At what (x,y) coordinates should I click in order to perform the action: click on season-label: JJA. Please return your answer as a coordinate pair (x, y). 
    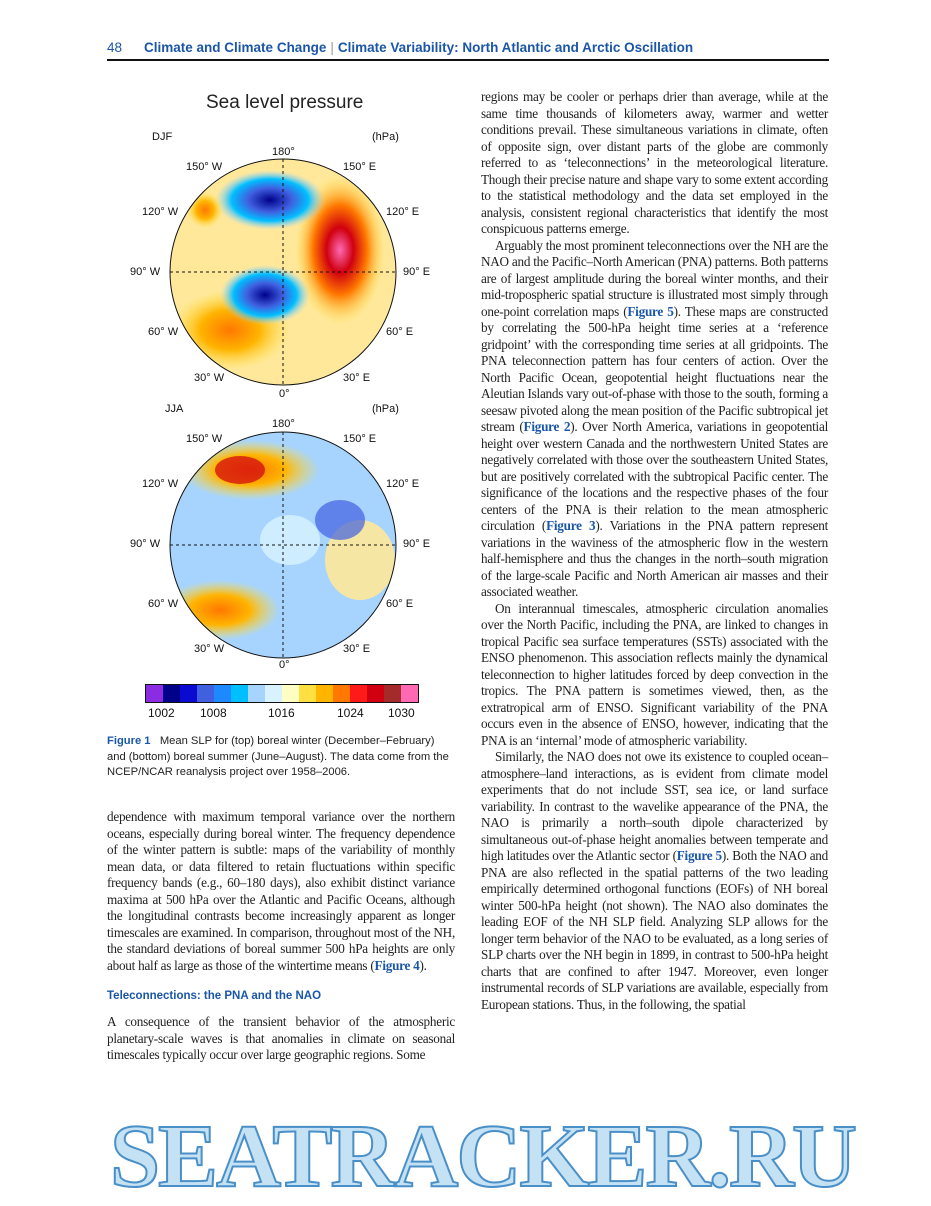
    Looking at the image, I should click on (174, 409).